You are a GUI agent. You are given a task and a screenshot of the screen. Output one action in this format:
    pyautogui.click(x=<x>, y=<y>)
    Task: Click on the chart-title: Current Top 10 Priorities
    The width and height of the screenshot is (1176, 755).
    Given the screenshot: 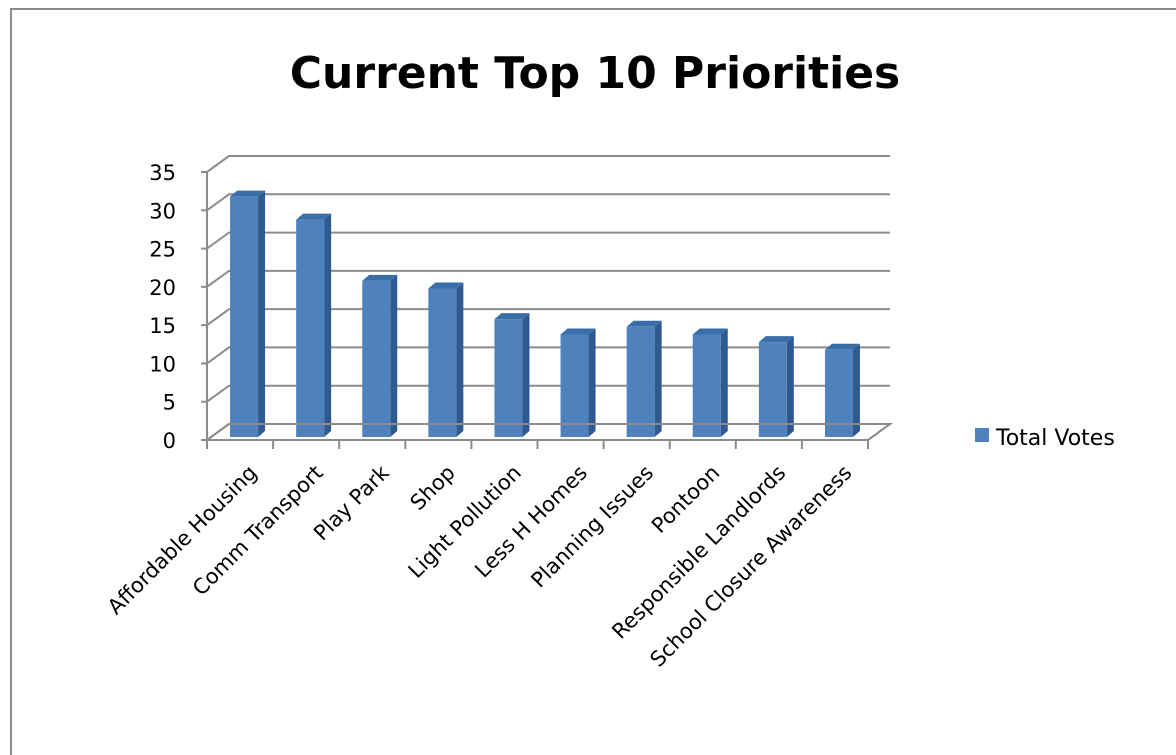 What is the action you would take?
    pyautogui.click(x=595, y=73)
    